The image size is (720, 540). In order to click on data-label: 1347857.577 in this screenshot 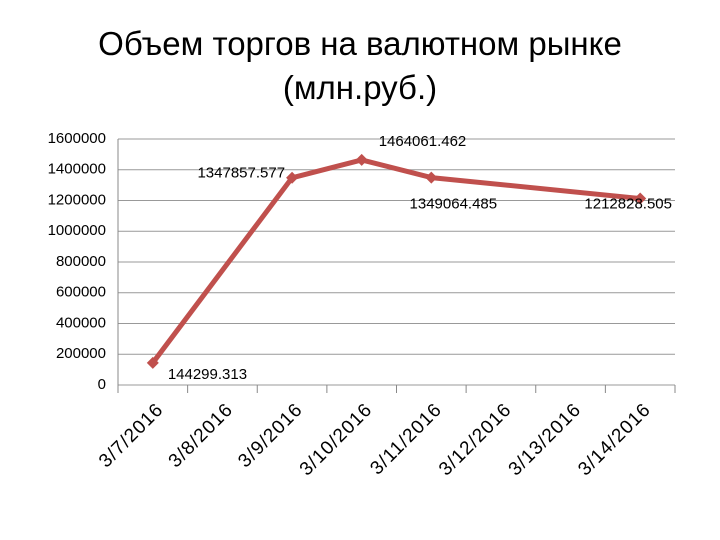, I will do `click(241, 173)`.